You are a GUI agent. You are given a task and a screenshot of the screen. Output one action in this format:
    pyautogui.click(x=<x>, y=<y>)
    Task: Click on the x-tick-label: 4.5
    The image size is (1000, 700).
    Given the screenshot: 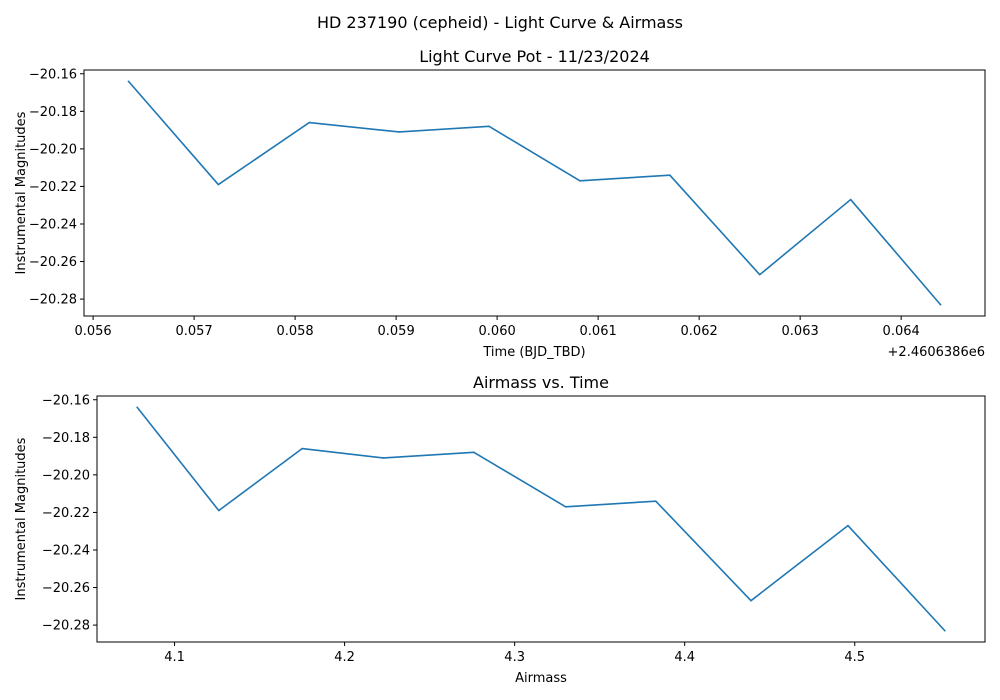 What is the action you would take?
    pyautogui.click(x=854, y=657)
    